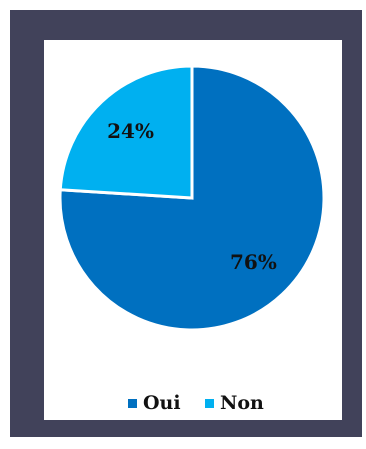  What do you see at coordinates (242, 403) in the screenshot?
I see `legend-label: Non` at bounding box center [242, 403].